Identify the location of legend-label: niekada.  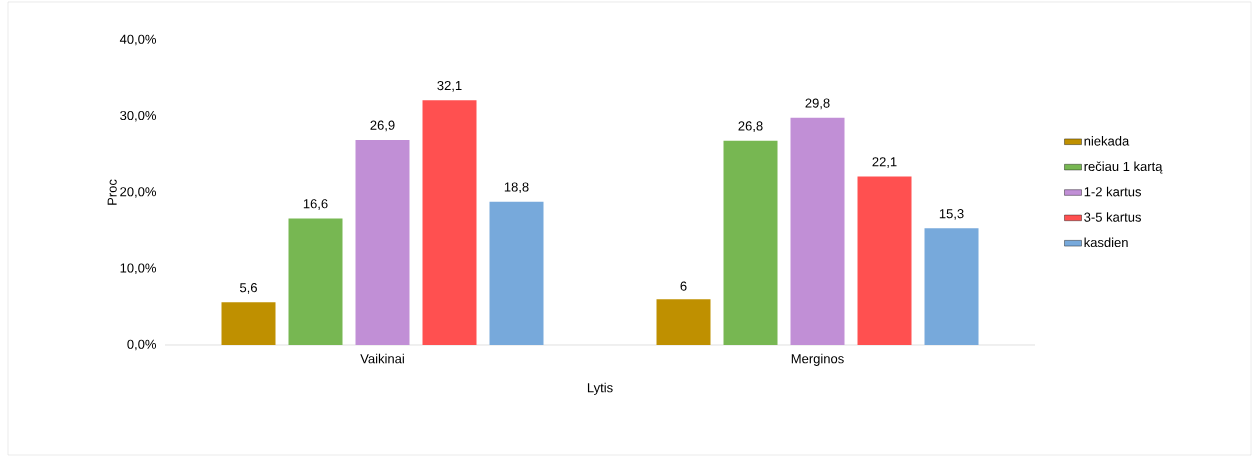
(1107, 141).